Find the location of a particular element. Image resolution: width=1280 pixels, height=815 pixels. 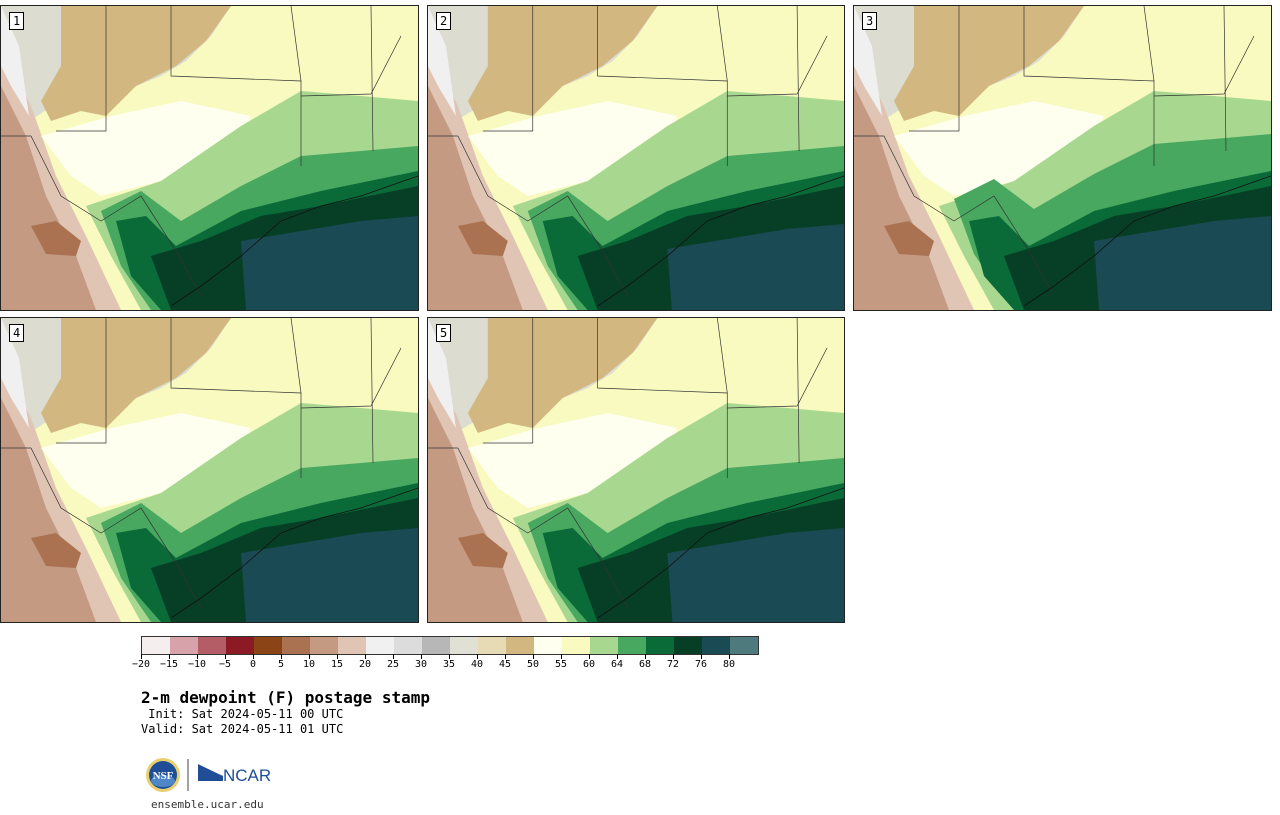

colorbar-tick-label: 64 is located at coordinates (617, 664).